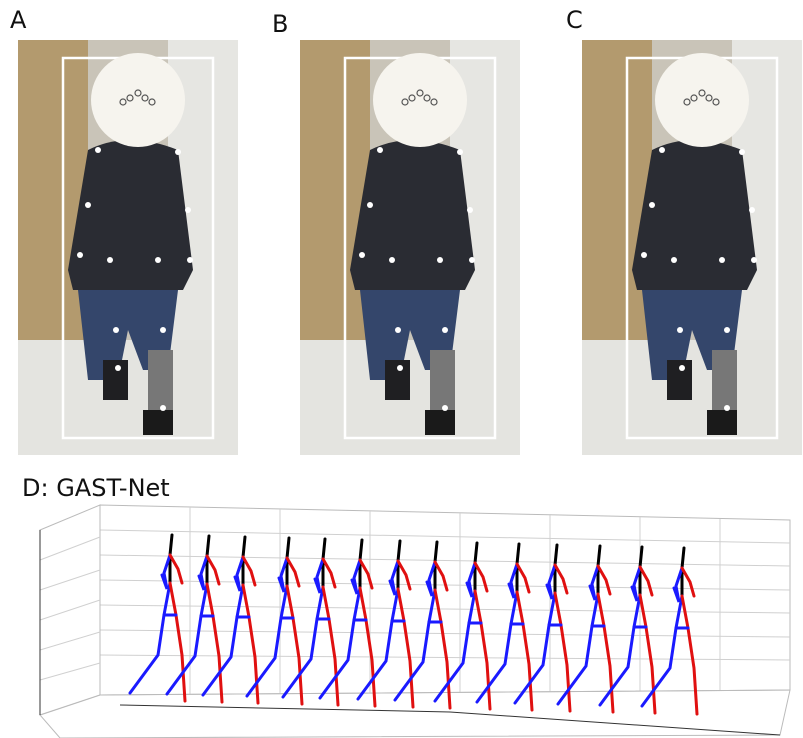 This screenshot has height=738, width=803. What do you see at coordinates (280, 24) in the screenshot?
I see `panel-label: B` at bounding box center [280, 24].